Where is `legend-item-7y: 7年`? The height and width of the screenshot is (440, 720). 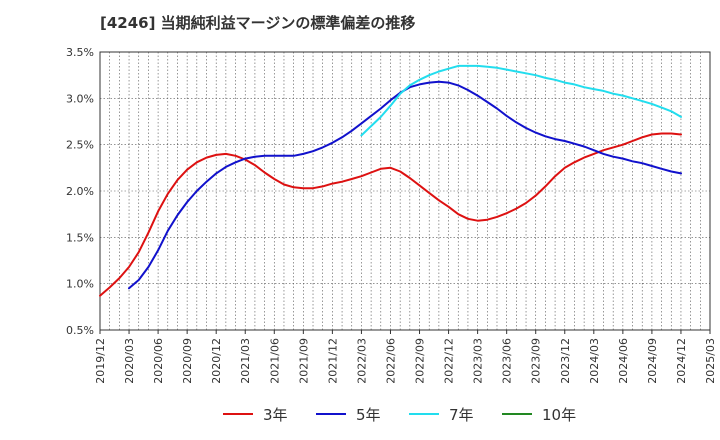
legend-item-7y: 7年 is located at coordinates (441, 414).